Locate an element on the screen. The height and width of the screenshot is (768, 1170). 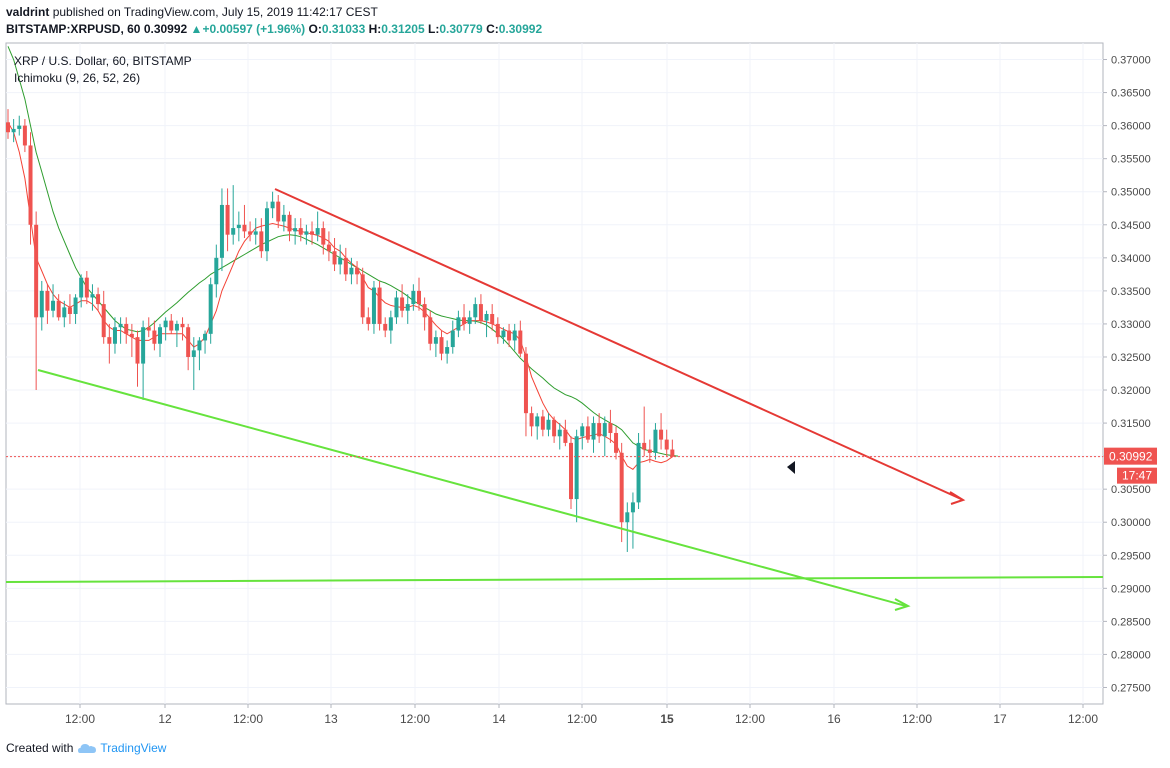
y-tick-label: 0.34000 is located at coordinates (1131, 259).